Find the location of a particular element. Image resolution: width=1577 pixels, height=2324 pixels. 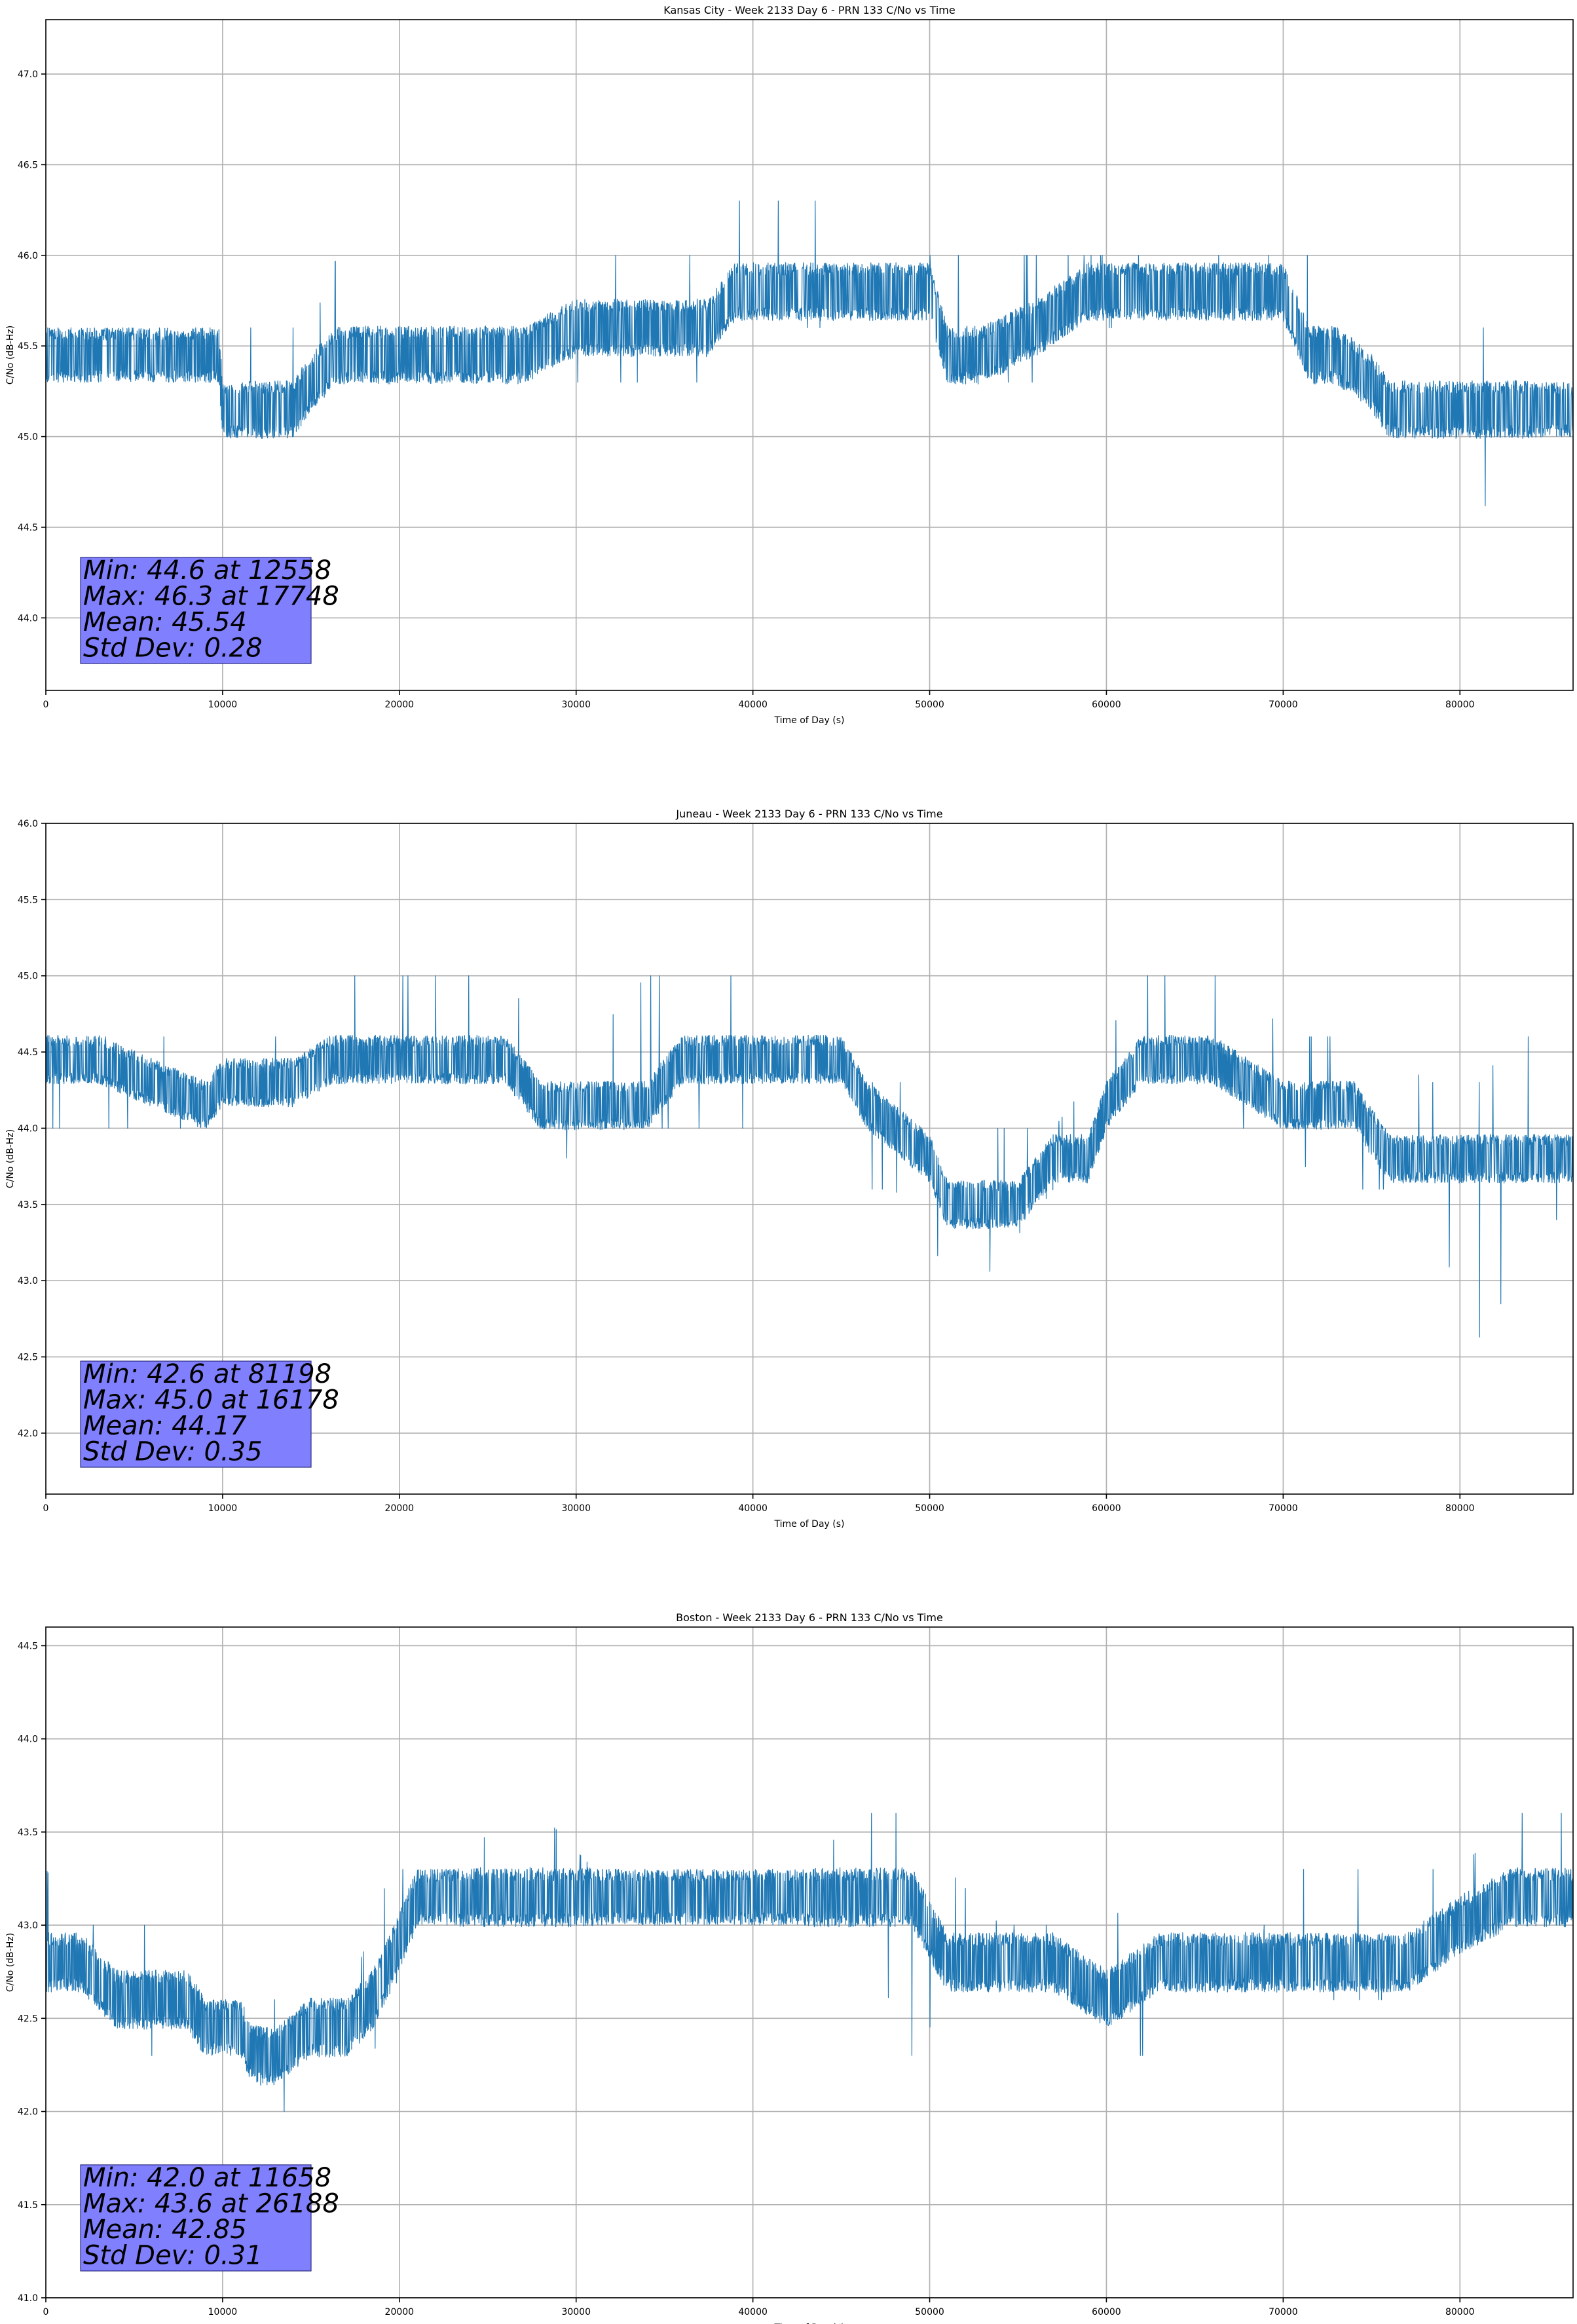

stats-line: Max: 46.3 at 17748 is located at coordinates (211, 597).